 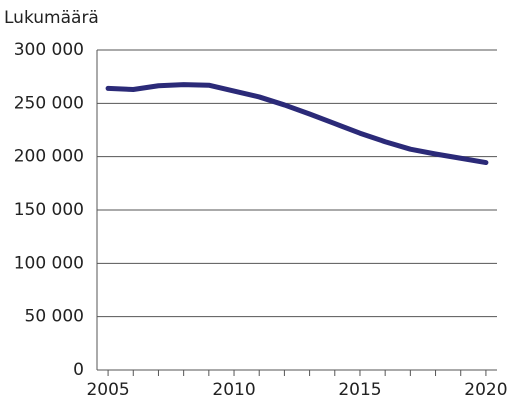 I want to click on x-tick-label: 2010, so click(x=233, y=390).